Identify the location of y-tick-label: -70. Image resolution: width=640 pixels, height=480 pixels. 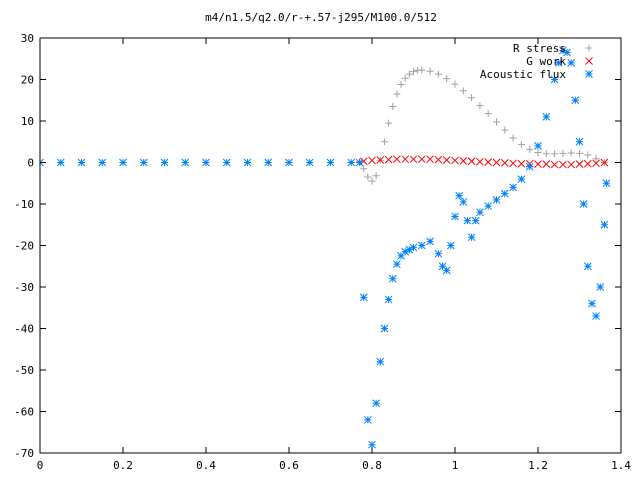
(24, 453).